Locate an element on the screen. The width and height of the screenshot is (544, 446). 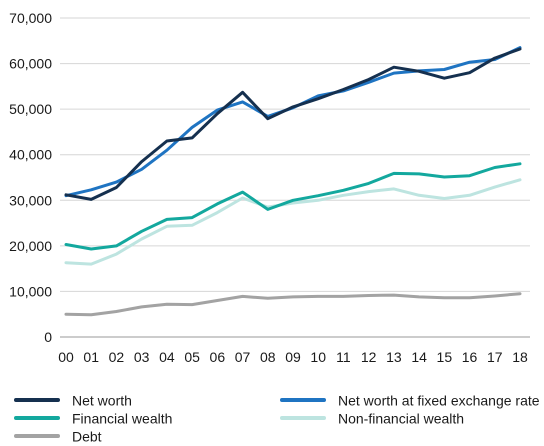
legend-item-debt: Debt is located at coordinates (58, 435).